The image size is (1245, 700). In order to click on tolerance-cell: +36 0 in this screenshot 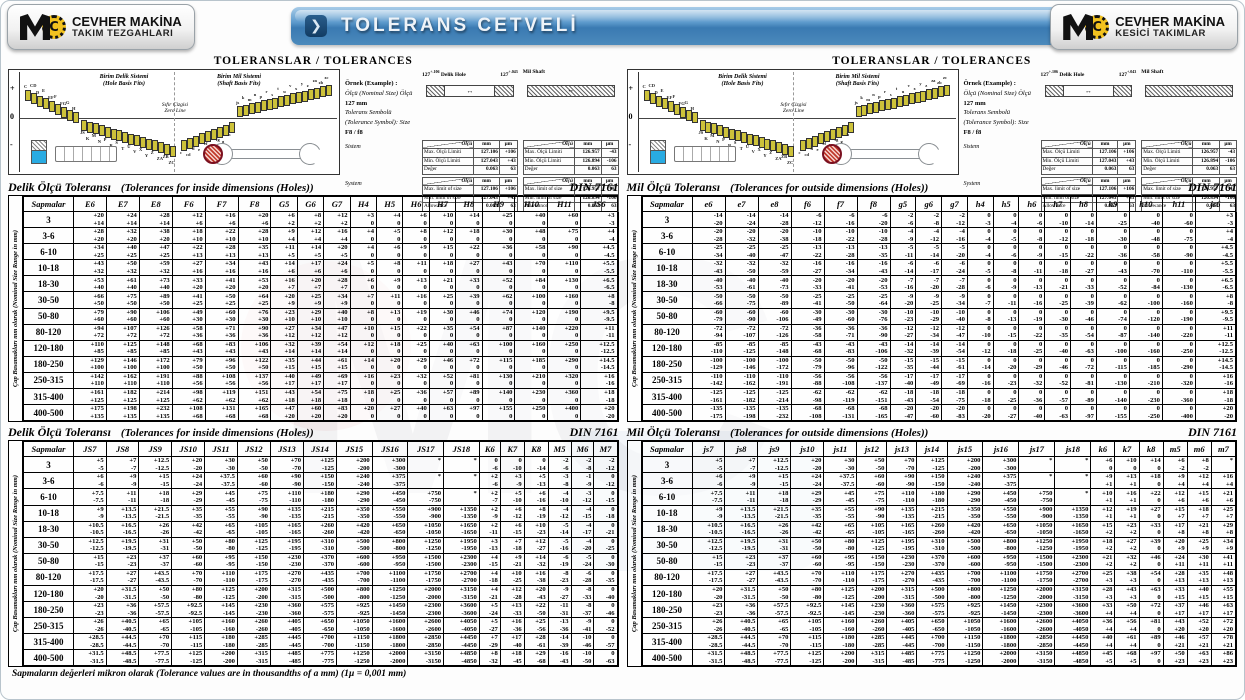, I will do `click(498, 252)`.